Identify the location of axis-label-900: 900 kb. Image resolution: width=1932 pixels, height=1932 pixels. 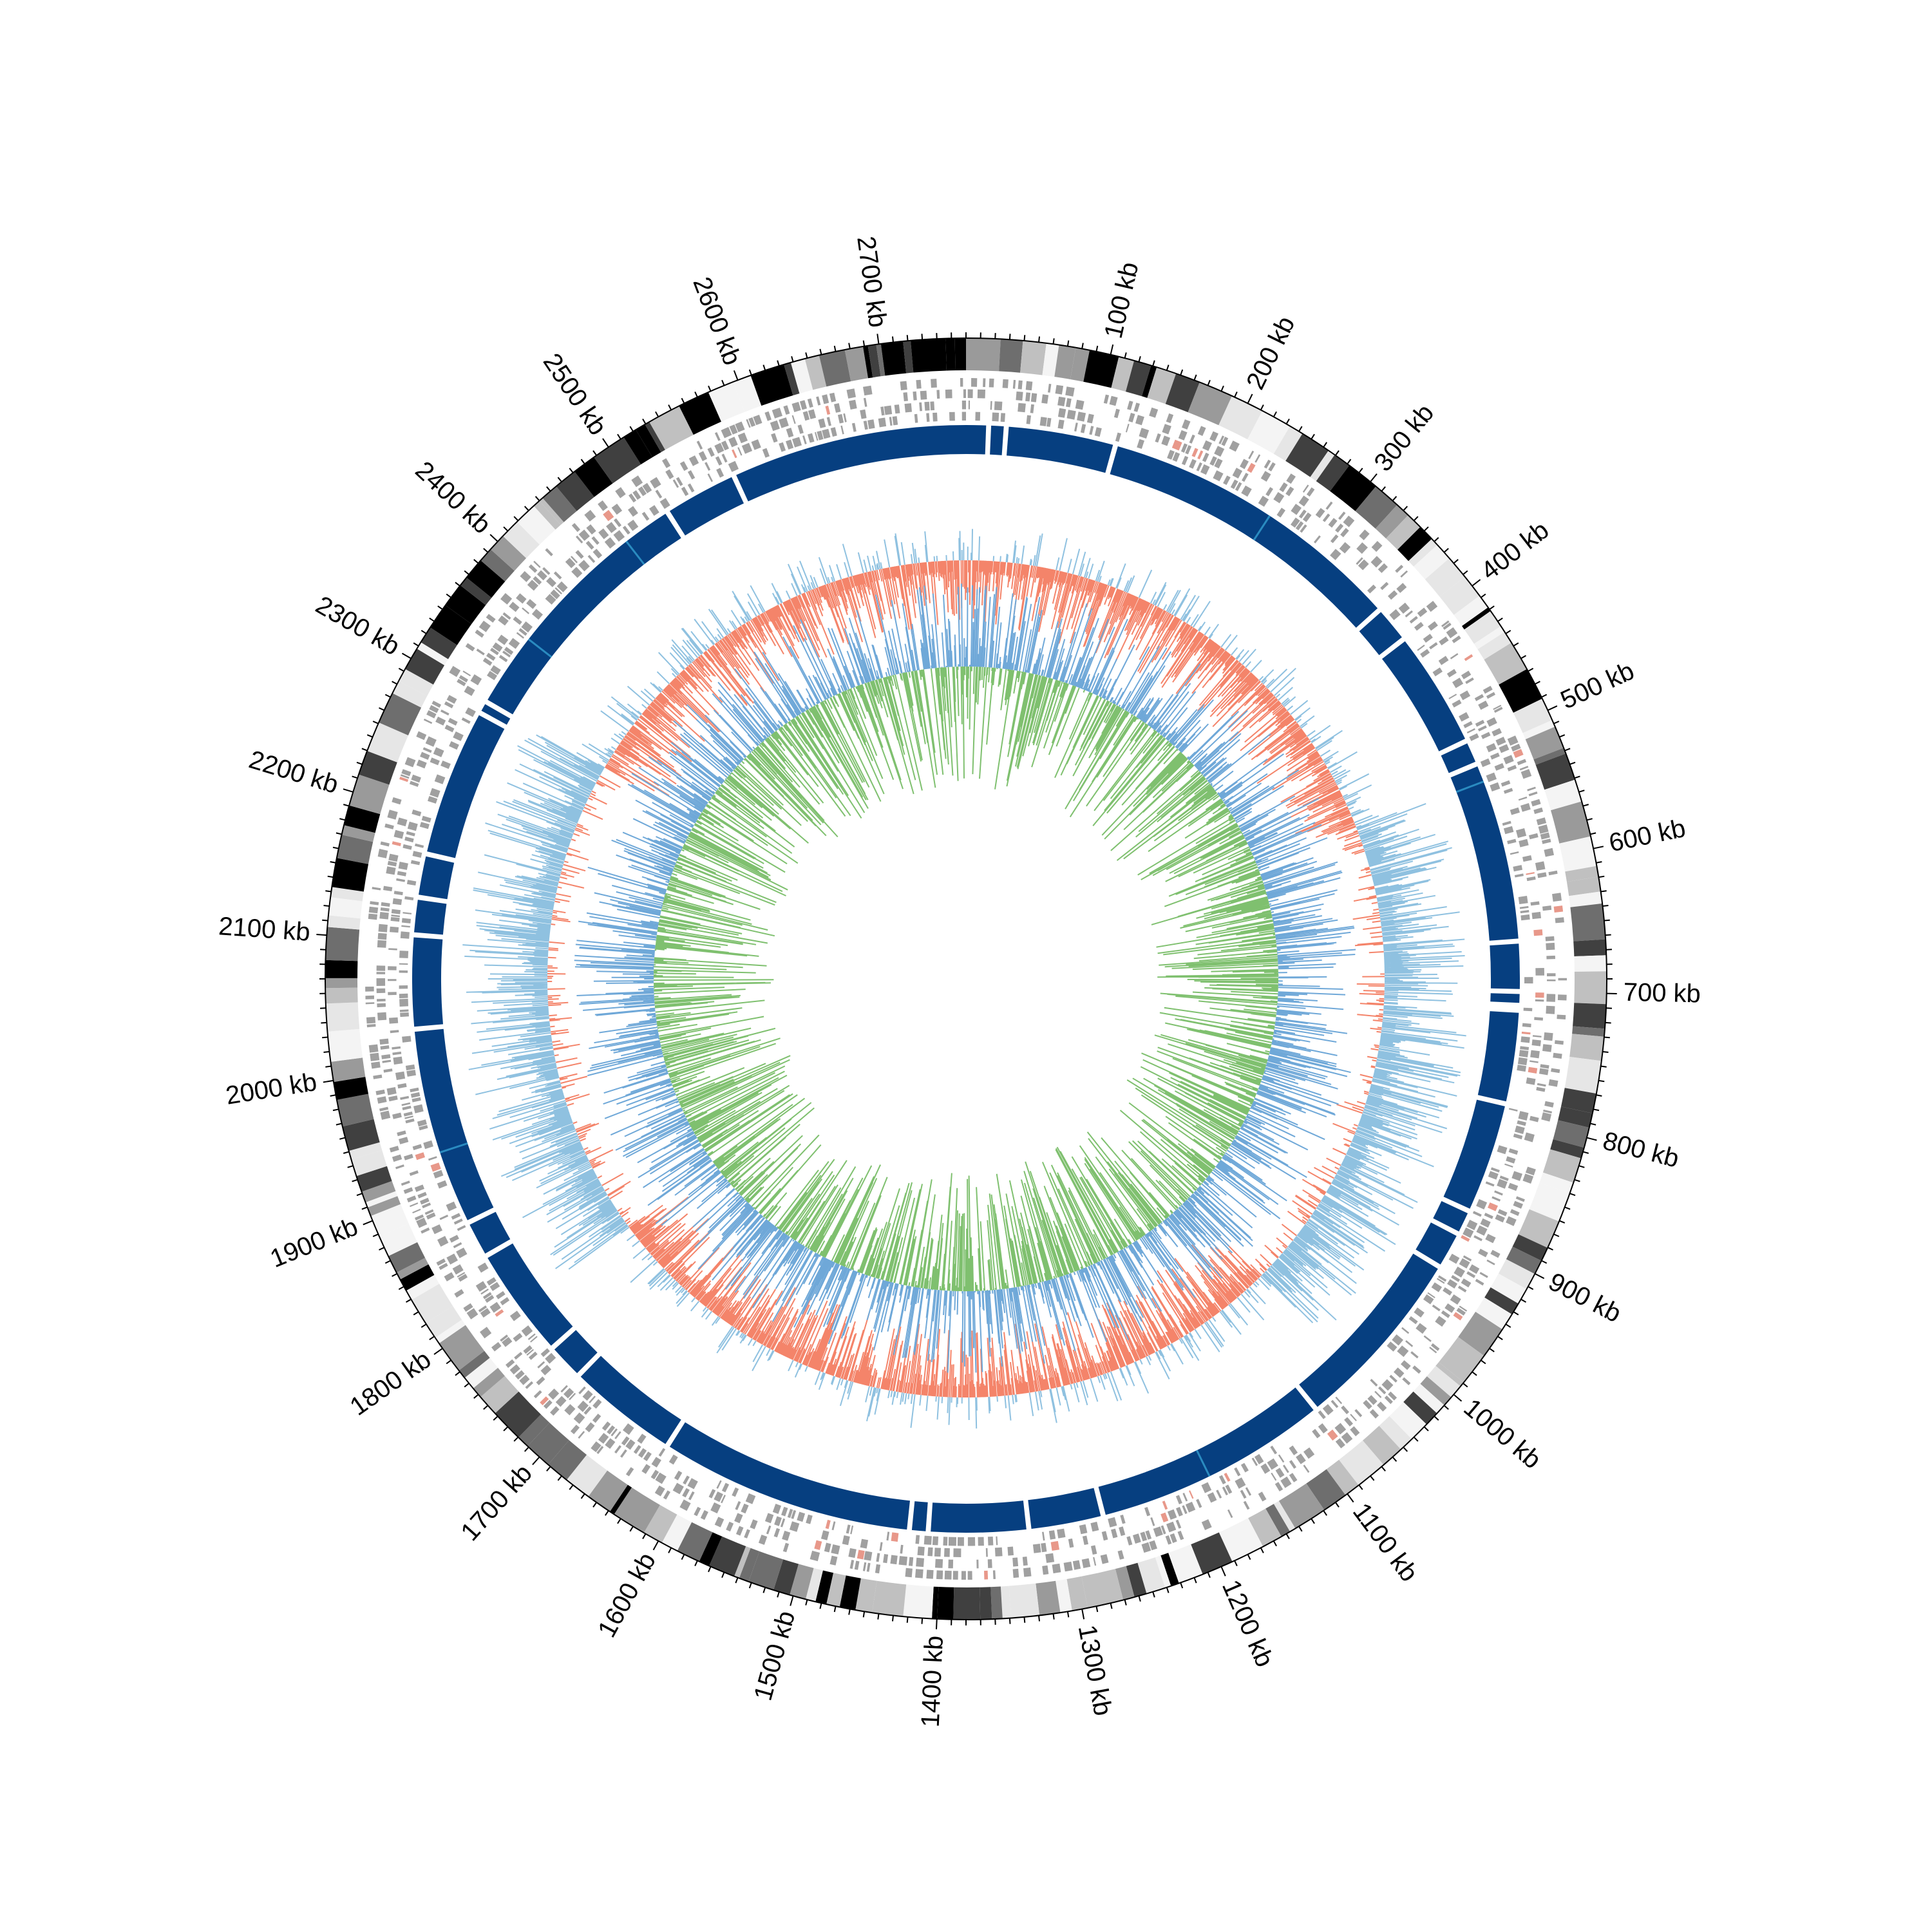
(1585, 1297).